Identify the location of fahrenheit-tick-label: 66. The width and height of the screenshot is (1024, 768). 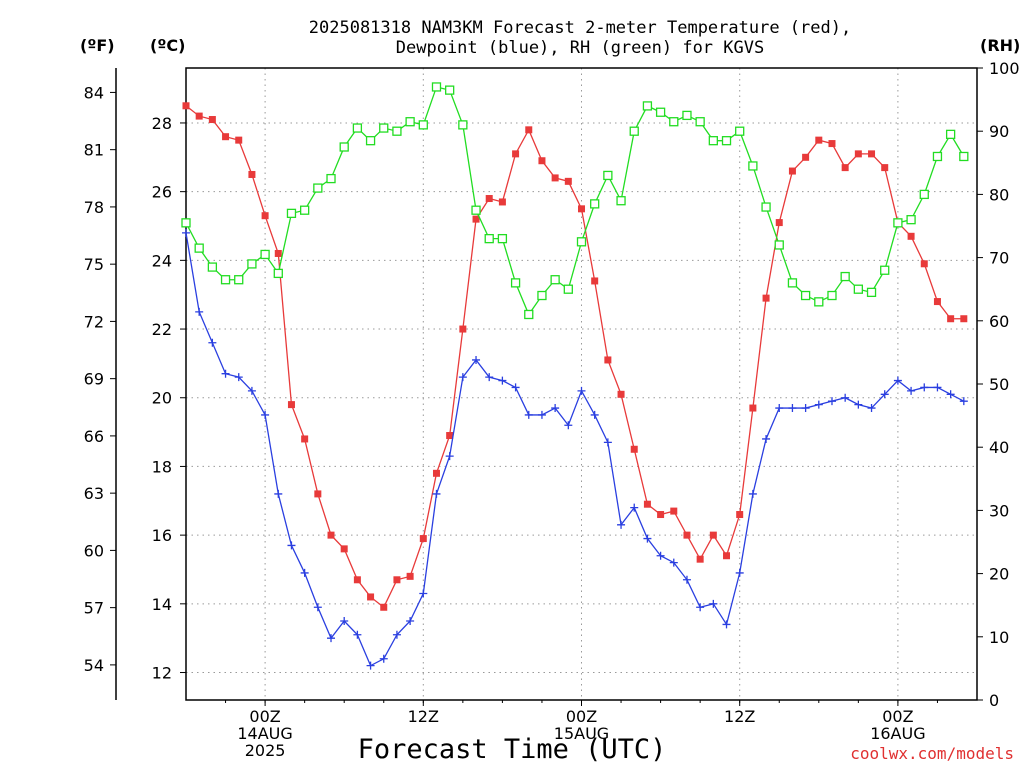
(94, 436).